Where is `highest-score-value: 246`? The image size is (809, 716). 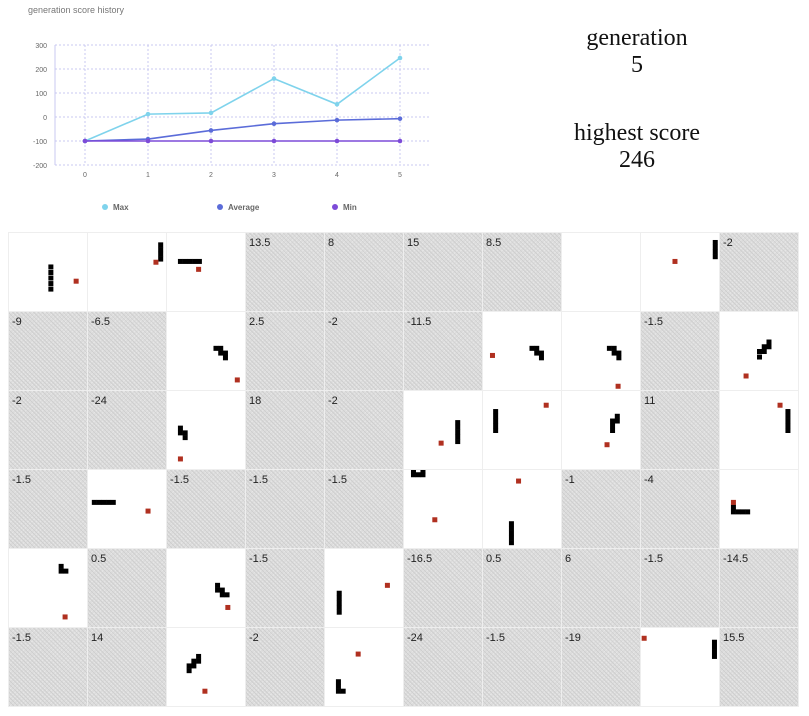 highest-score-value: 246 is located at coordinates (637, 160).